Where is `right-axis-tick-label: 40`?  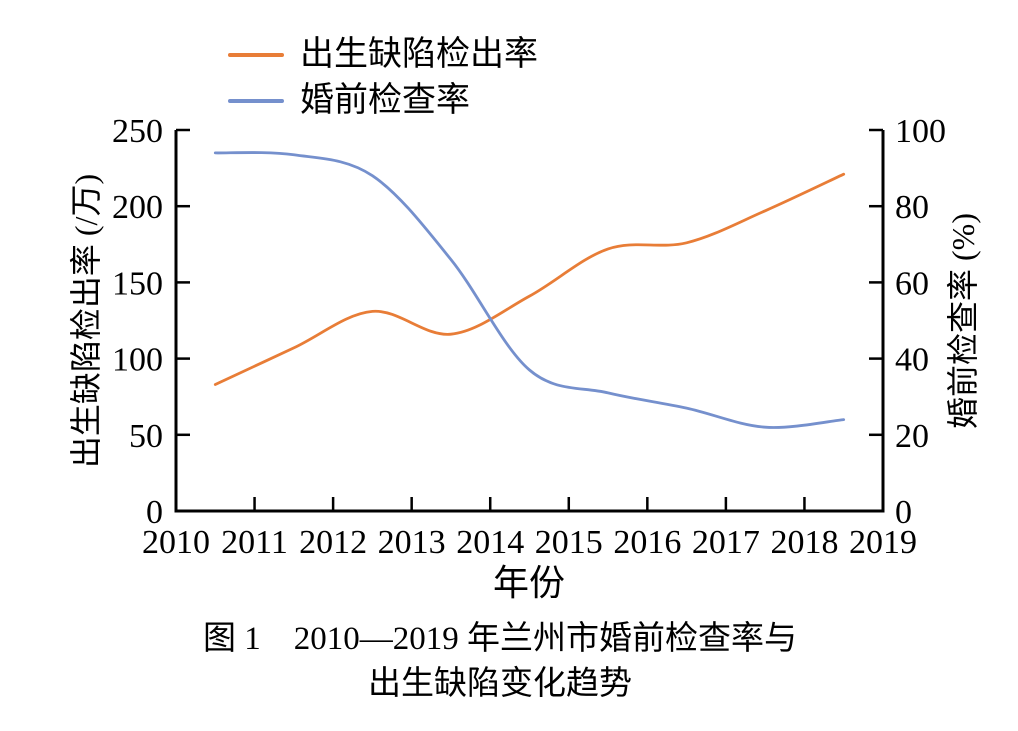 right-axis-tick-label: 40 is located at coordinates (912, 360).